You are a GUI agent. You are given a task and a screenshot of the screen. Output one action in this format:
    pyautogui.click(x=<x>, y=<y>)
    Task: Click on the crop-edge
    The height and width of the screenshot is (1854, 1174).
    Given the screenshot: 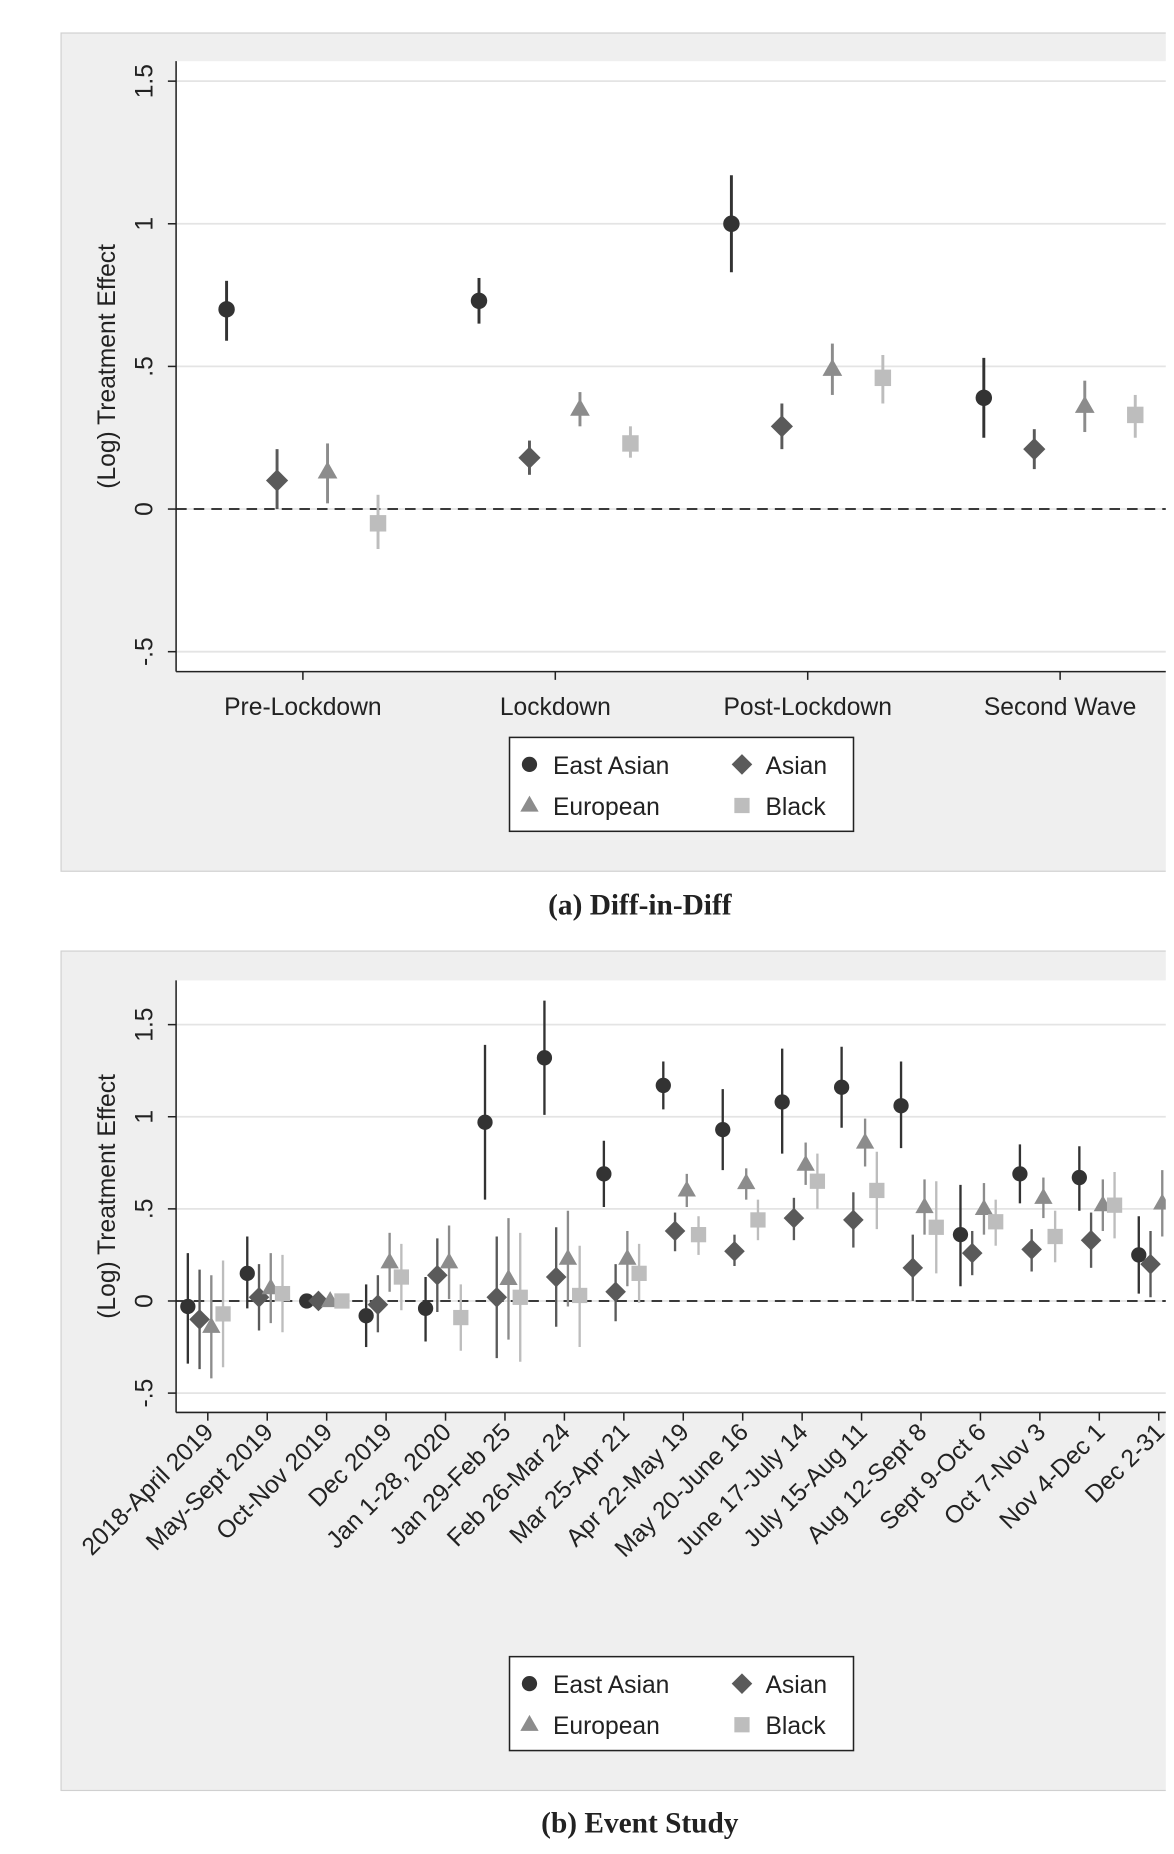 What is the action you would take?
    pyautogui.click(x=1169, y=927)
    